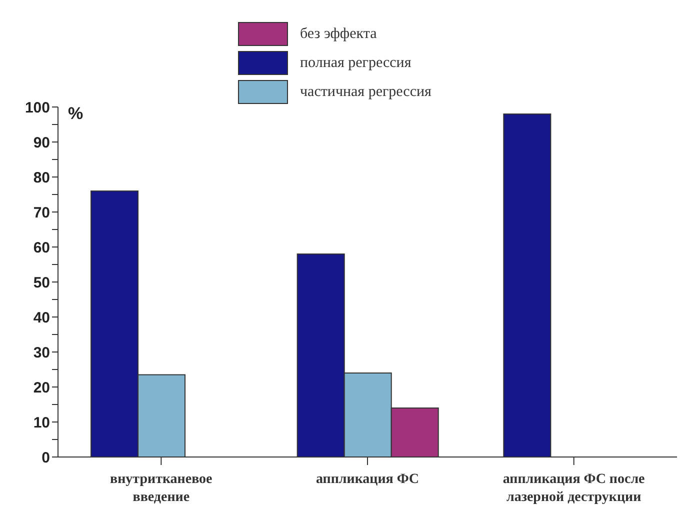 This screenshot has height=525, width=697. I want to click on y-tick-label: 50, so click(41, 283).